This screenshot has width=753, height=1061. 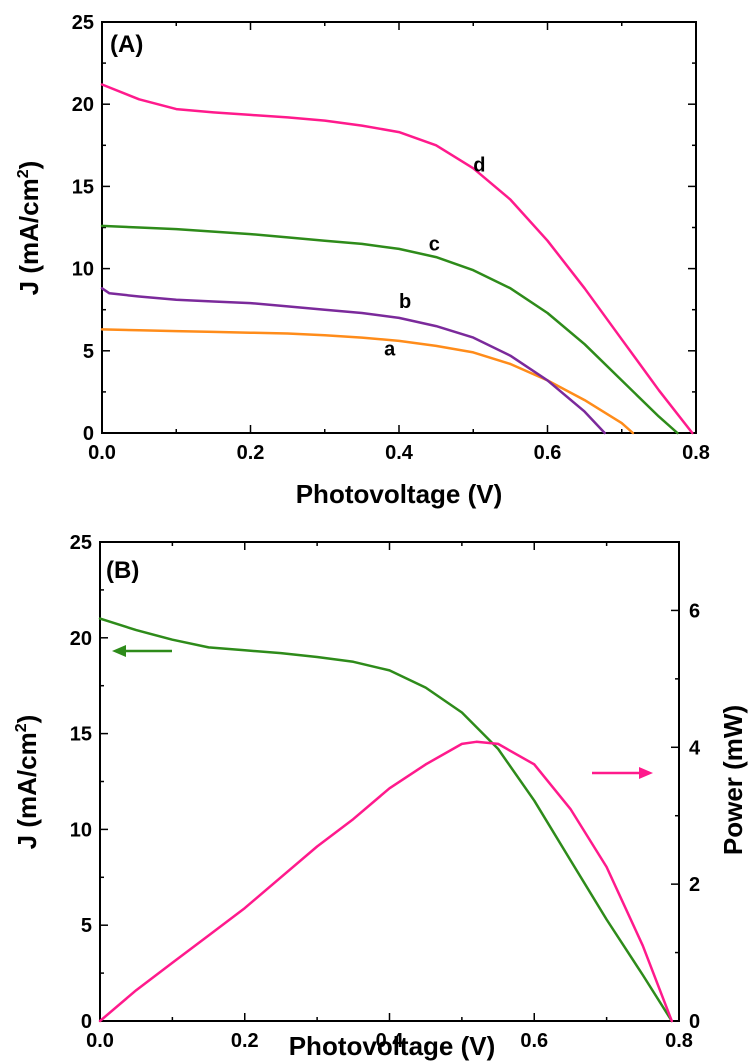 I want to click on panel-b-x-tick-label: 0.0, so click(x=100, y=1041).